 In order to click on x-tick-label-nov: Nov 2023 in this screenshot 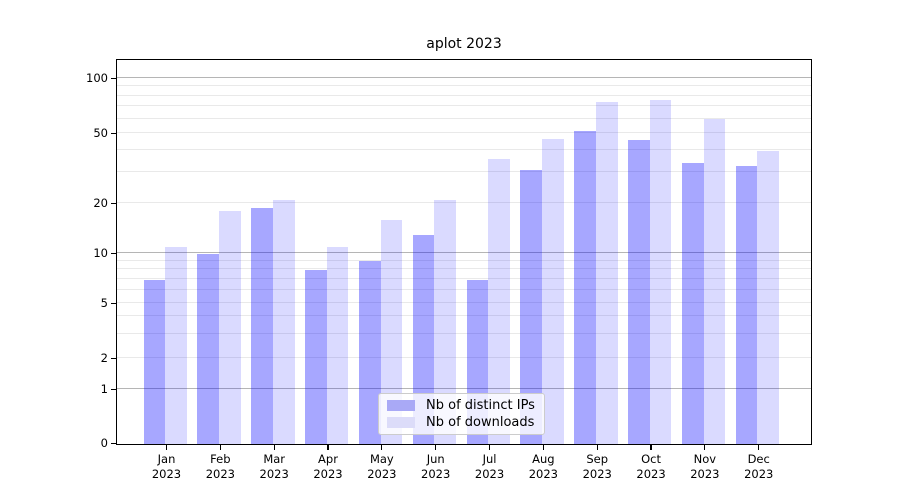, I will do `click(705, 466)`.